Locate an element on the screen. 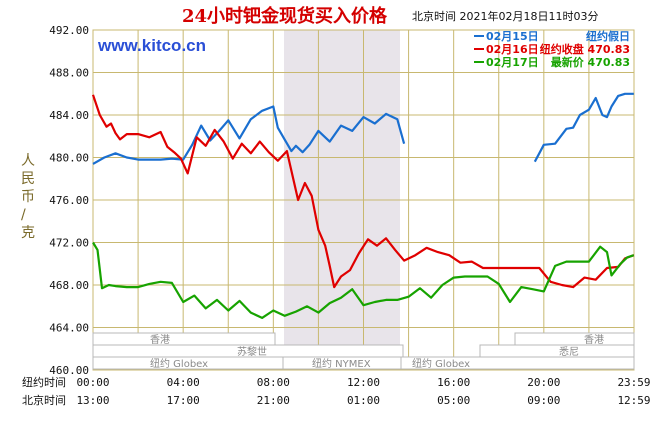 The image size is (666, 424). y-axis-label-char-0: 人 is located at coordinates (28, 161).